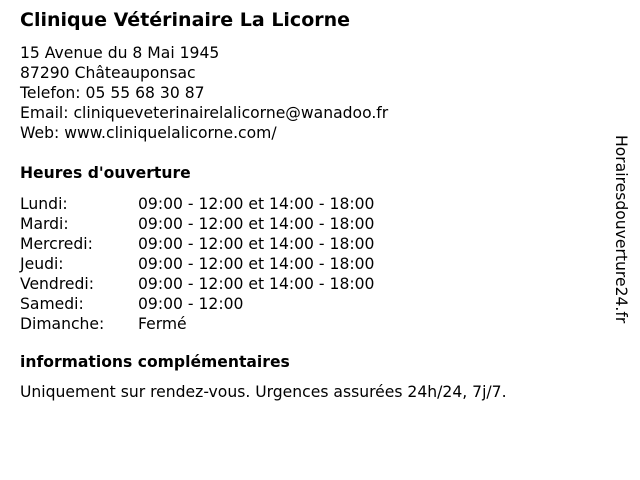 The width and height of the screenshot is (640, 480). Describe the element at coordinates (155, 362) in the screenshot. I see `info-heading: informations complémentaires` at that location.